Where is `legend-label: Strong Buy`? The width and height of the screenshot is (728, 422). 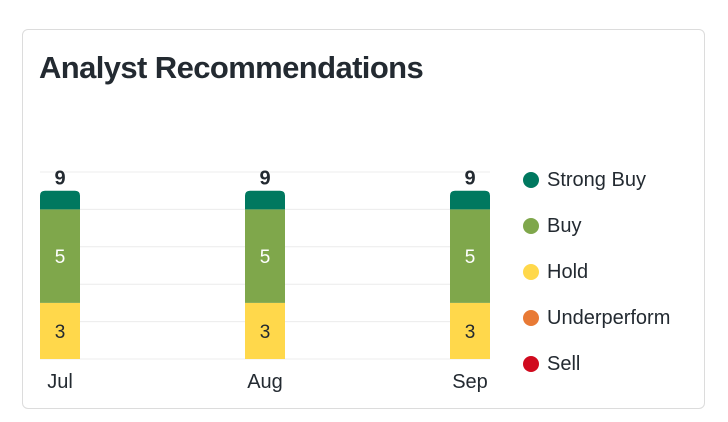
legend-label: Strong Buy is located at coordinates (596, 179).